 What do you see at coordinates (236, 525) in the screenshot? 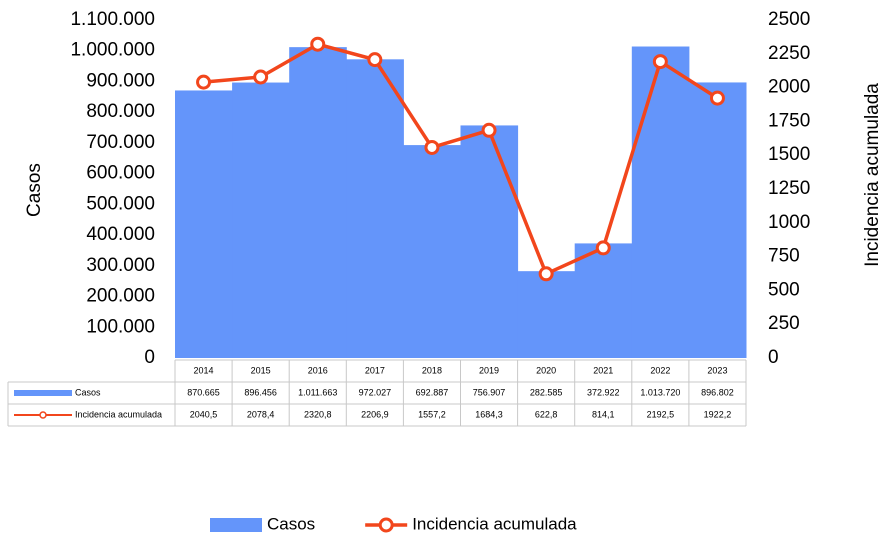
I see `legend-swatch` at bounding box center [236, 525].